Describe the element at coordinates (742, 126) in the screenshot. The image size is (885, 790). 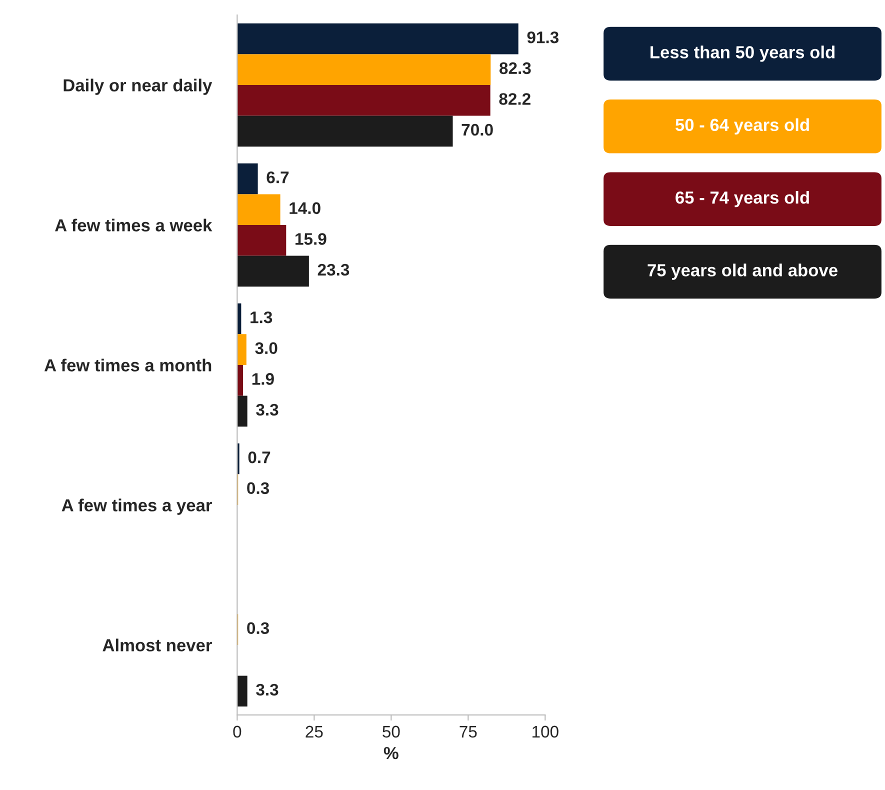
I see `text: 50 - 64 years old` at that location.